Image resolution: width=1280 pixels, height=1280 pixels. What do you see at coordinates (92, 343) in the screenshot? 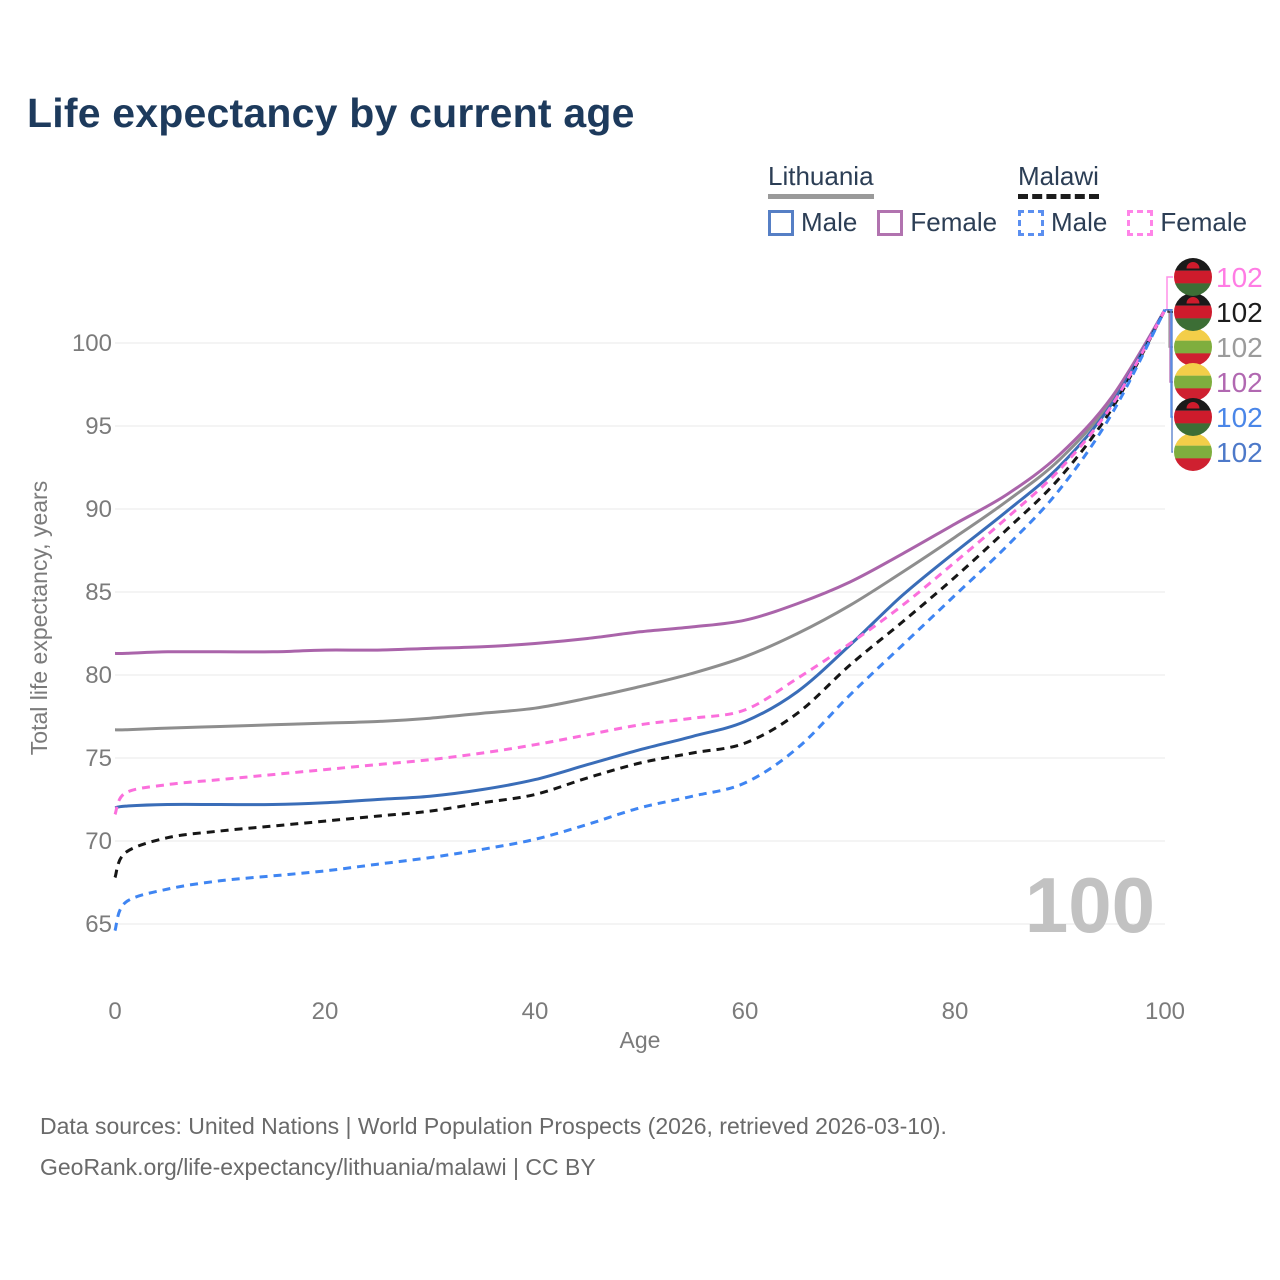
I see `y-tick-label: 100` at bounding box center [92, 343].